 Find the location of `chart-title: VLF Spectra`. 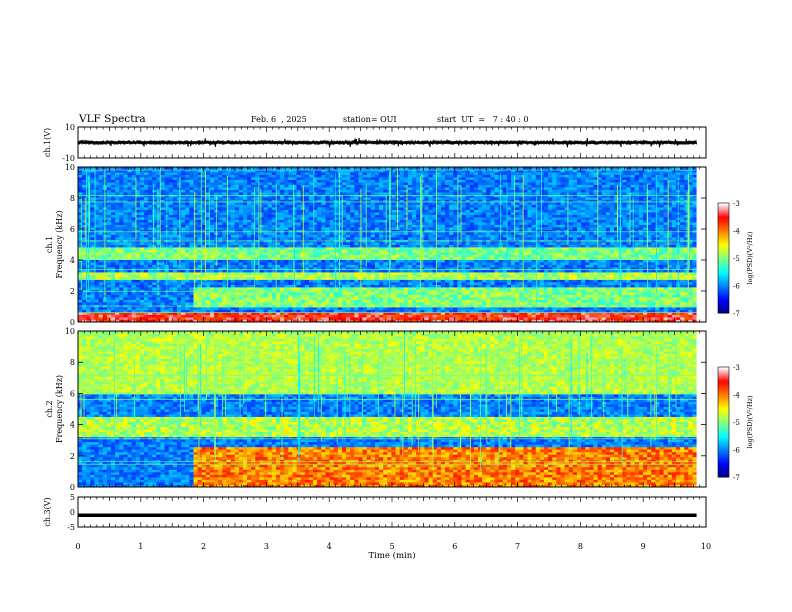

chart-title: VLF Spectra is located at coordinates (112, 119).